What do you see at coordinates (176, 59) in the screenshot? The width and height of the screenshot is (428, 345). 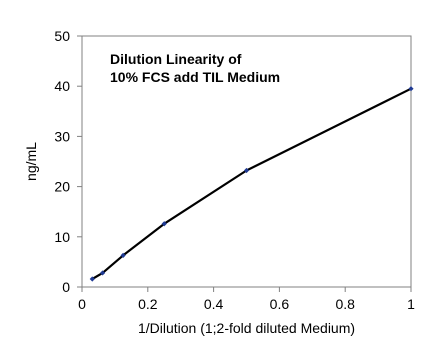 I see `chart-title-line-1: Dilution Linearity of` at bounding box center [176, 59].